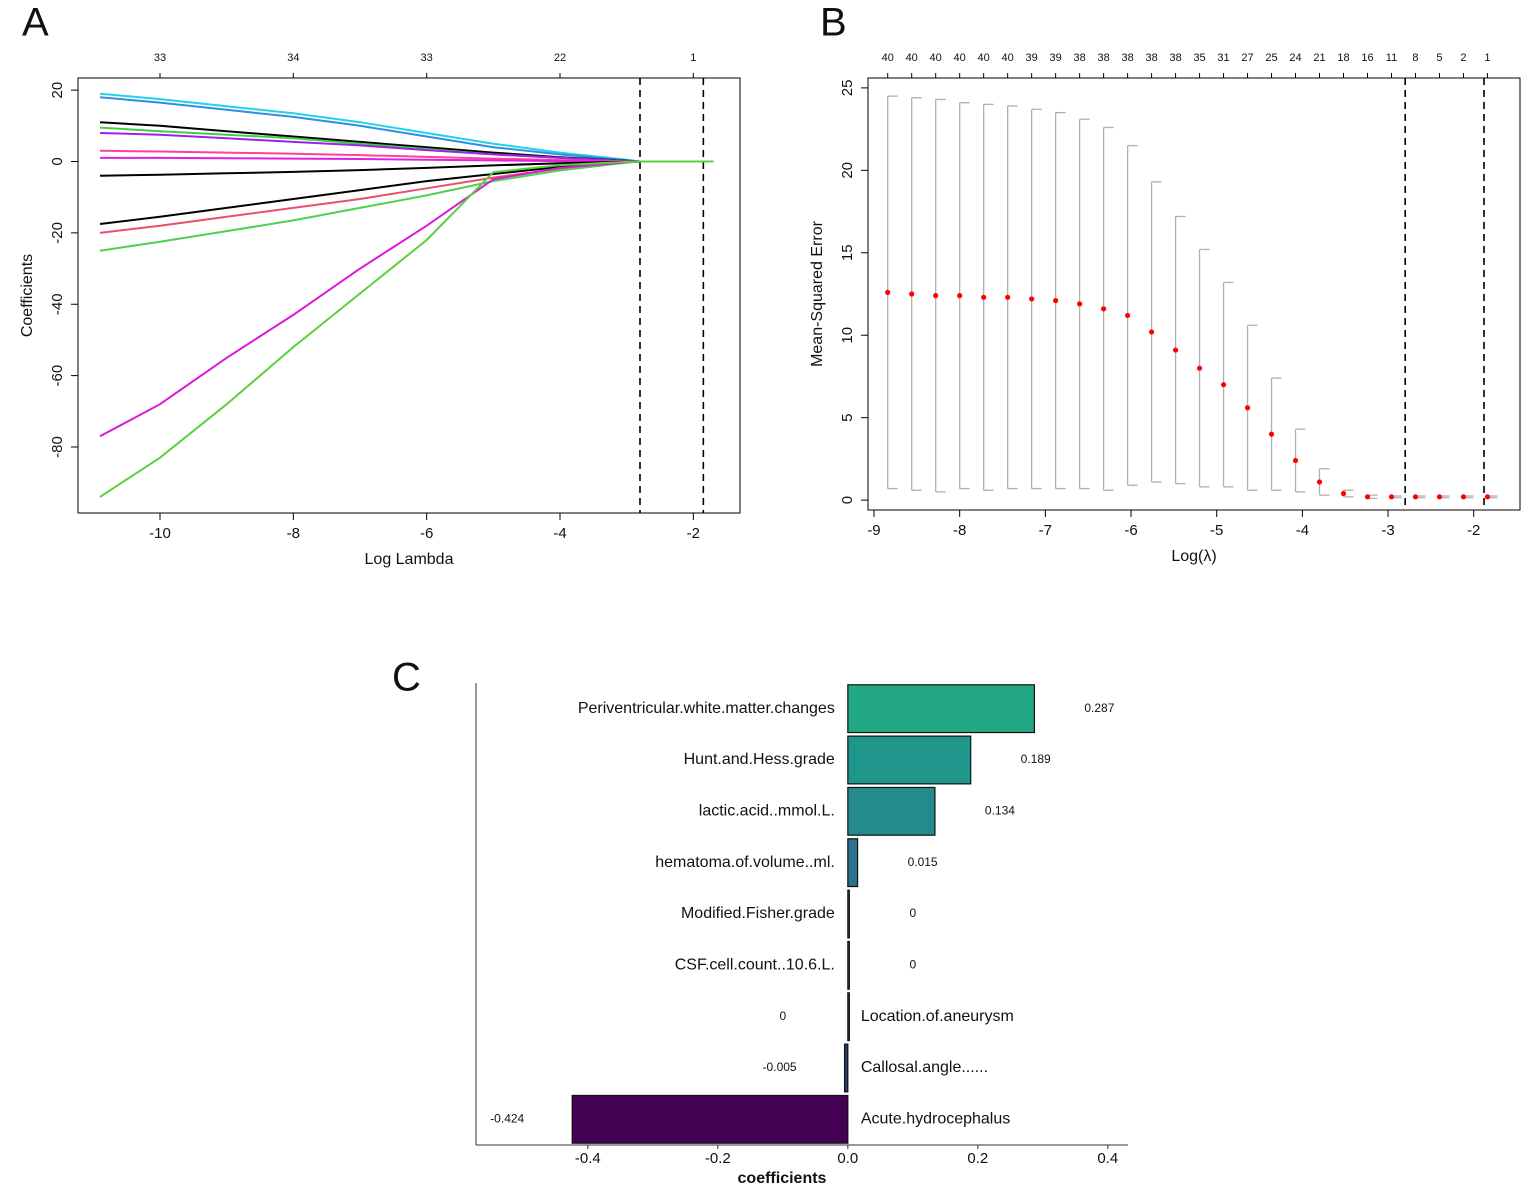  What do you see at coordinates (1247, 58) in the screenshot?
I see `top-tick-label: 27` at bounding box center [1247, 58].